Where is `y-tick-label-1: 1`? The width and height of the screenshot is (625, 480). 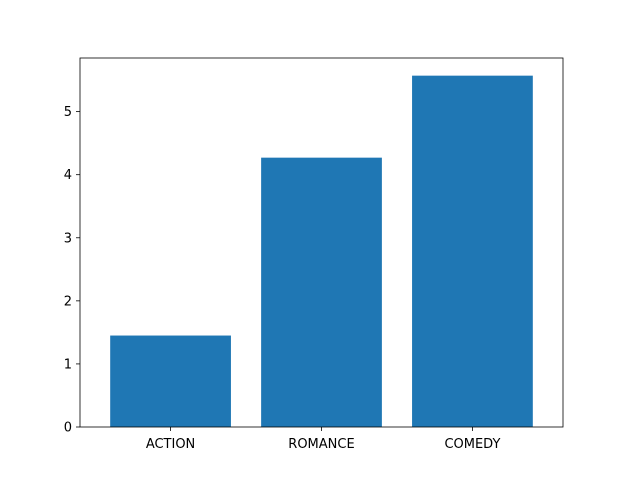
y-tick-label-1: 1 is located at coordinates (68, 364).